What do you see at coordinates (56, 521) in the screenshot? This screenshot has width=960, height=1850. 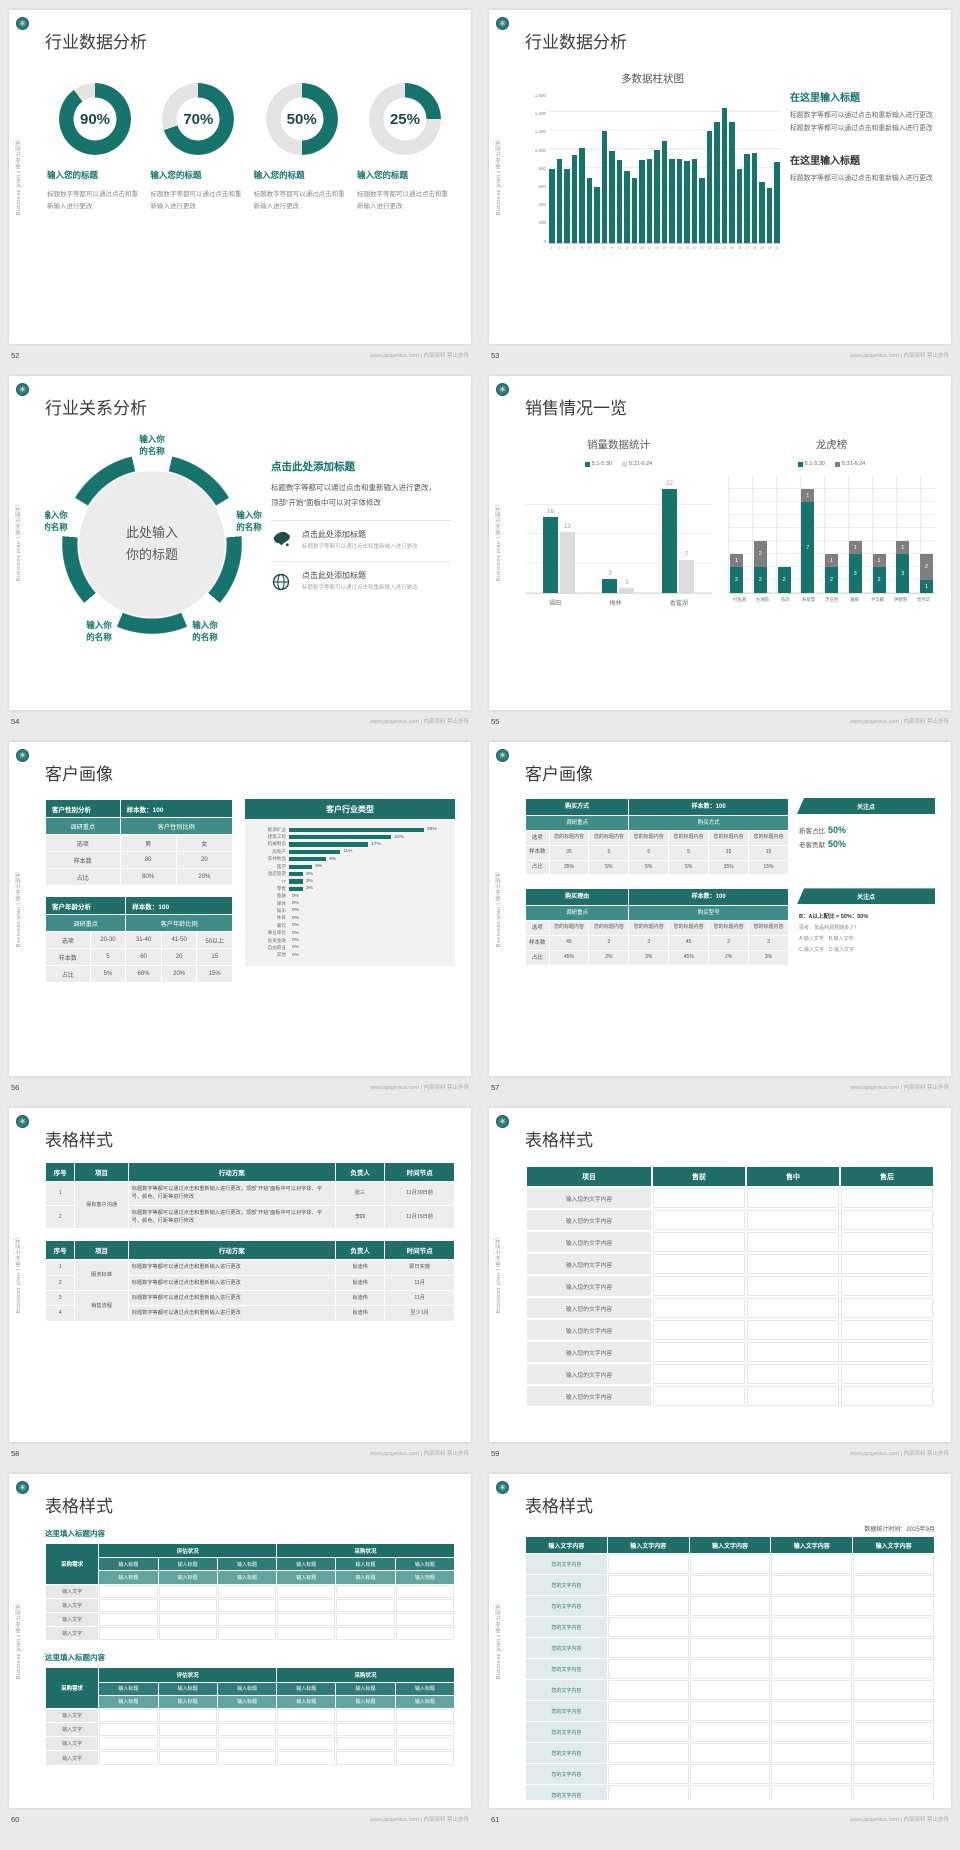 I see `diagram-label: 输入你的名称` at bounding box center [56, 521].